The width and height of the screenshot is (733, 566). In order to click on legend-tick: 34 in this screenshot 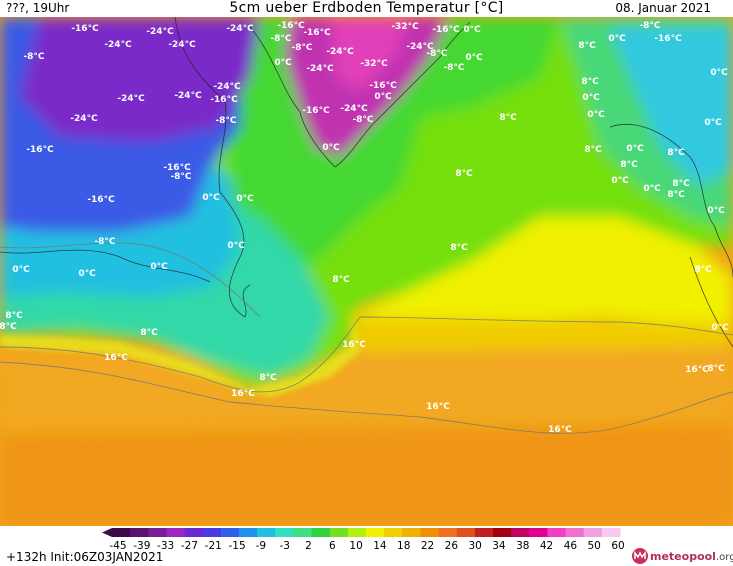, I will do `click(499, 546)`.